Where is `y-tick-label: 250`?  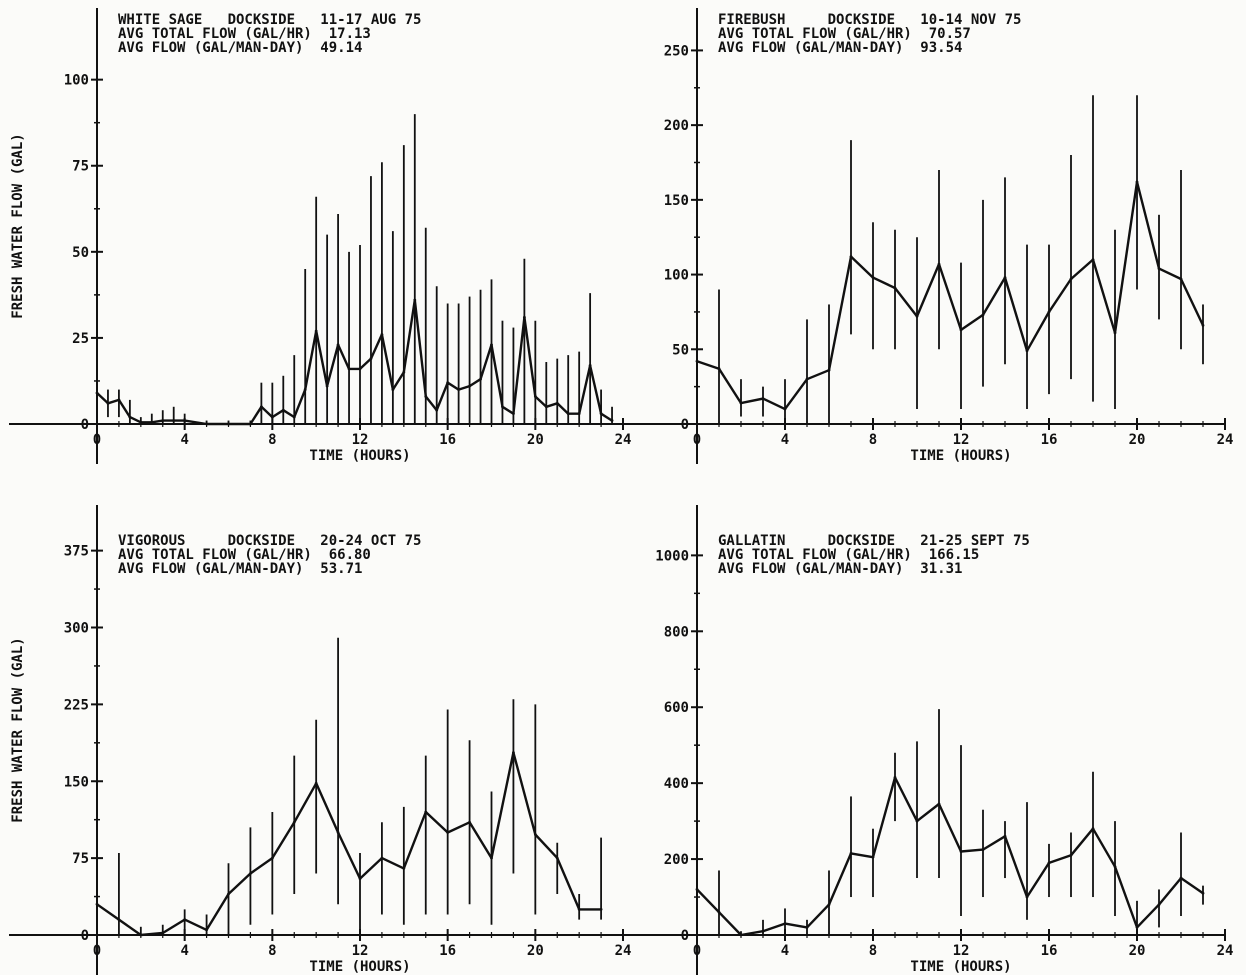 y-tick-label: 250 is located at coordinates (676, 51).